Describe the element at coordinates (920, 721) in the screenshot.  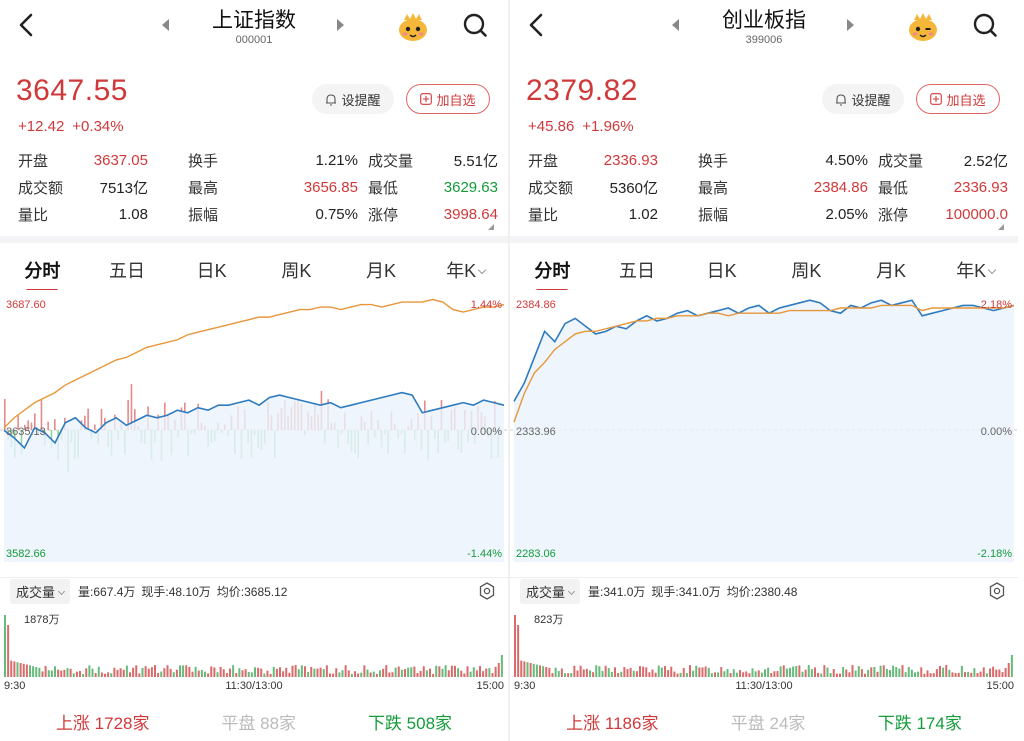
I see `decliners: 下跌 174家` at that location.